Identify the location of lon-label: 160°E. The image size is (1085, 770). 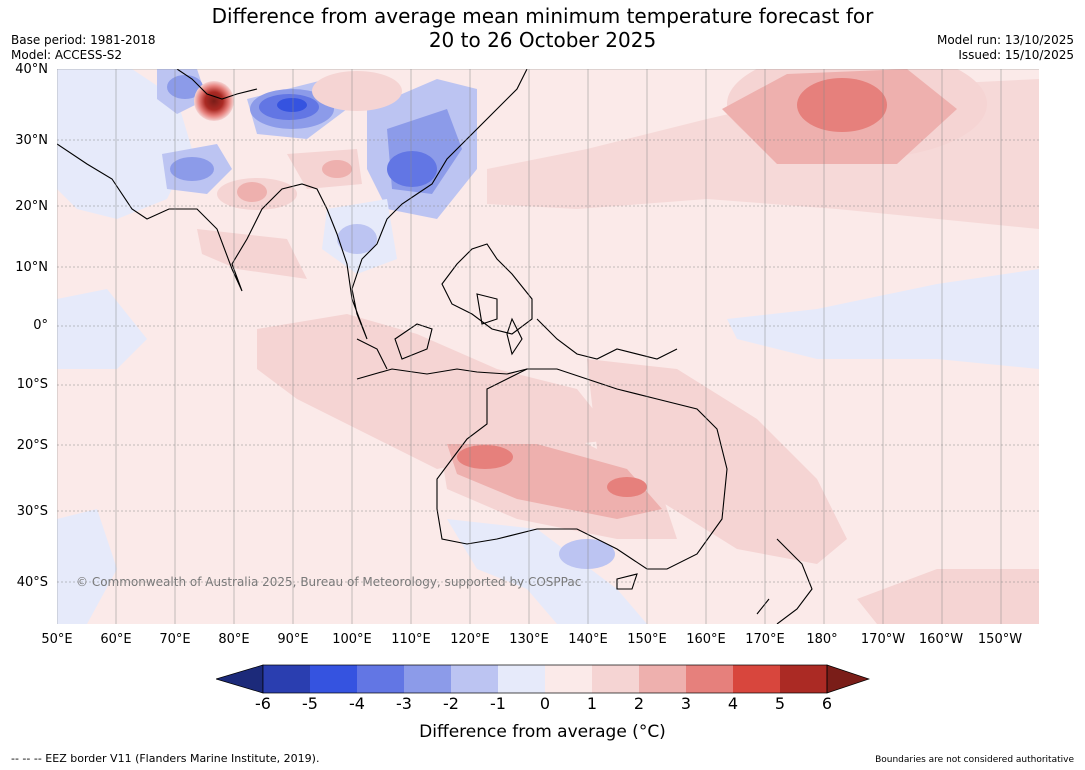
(706, 639).